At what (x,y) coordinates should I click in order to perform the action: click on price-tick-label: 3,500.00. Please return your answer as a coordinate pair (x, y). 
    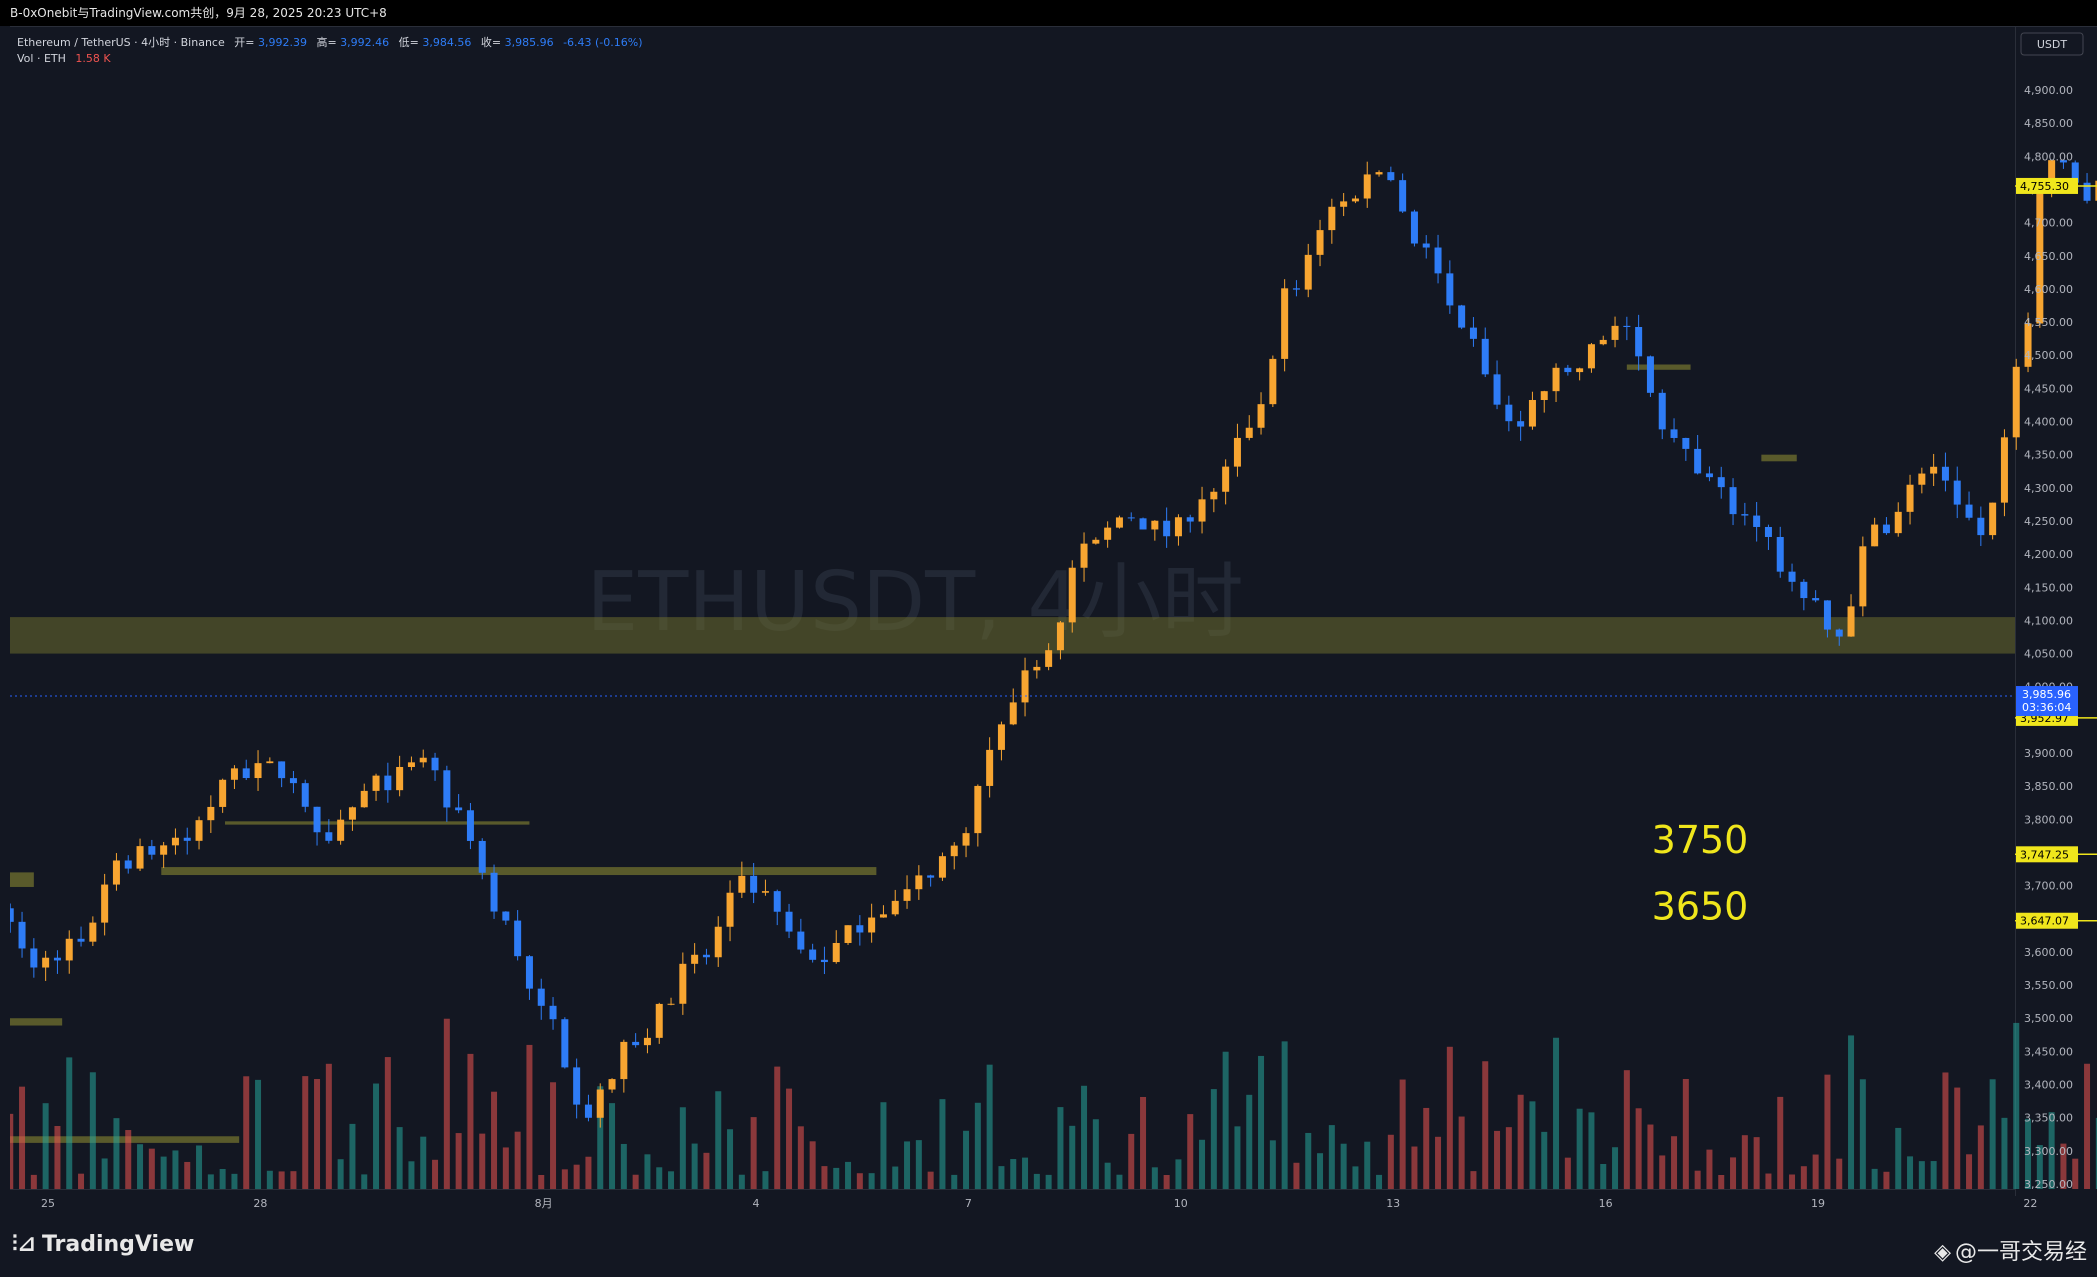
    Looking at the image, I should click on (2048, 1018).